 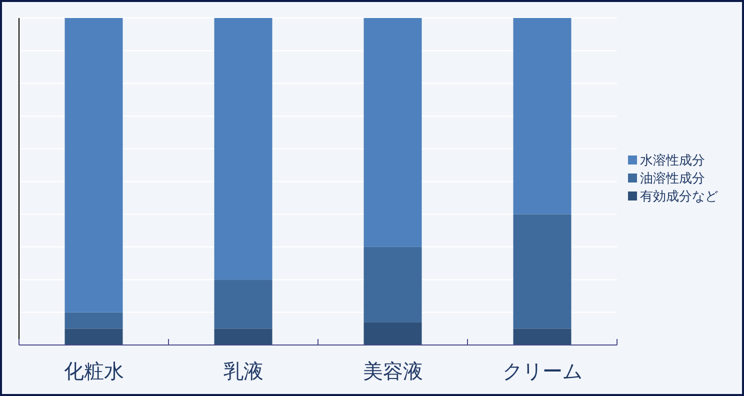 What do you see at coordinates (672, 160) in the screenshot?
I see `legend-label: 水溶性成分` at bounding box center [672, 160].